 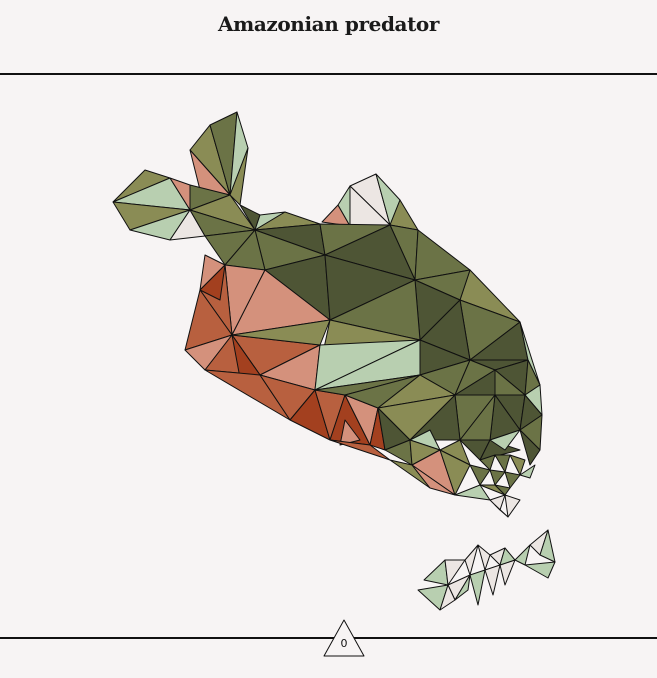 What do you see at coordinates (328, 638) in the screenshot?
I see `bottom-divider` at bounding box center [328, 638].